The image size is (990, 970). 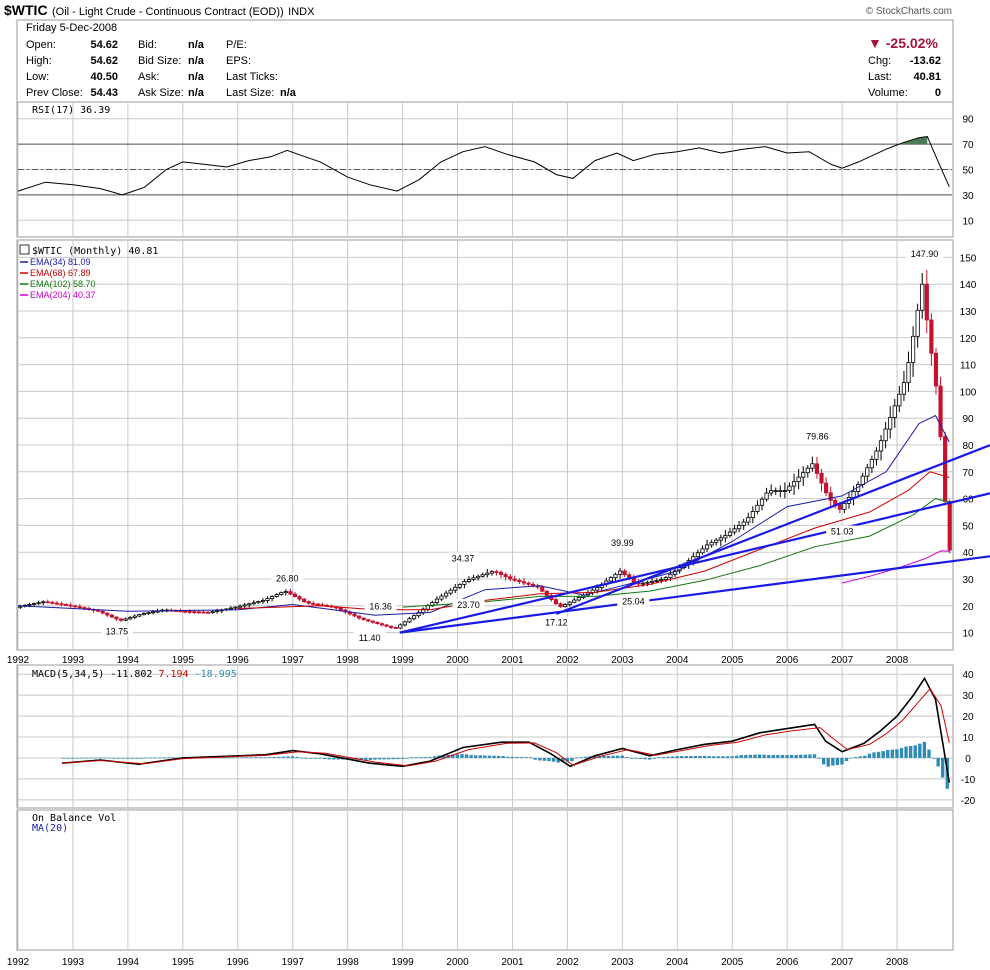 What do you see at coordinates (288, 93) in the screenshot?
I see `hdr-value: n/a` at bounding box center [288, 93].